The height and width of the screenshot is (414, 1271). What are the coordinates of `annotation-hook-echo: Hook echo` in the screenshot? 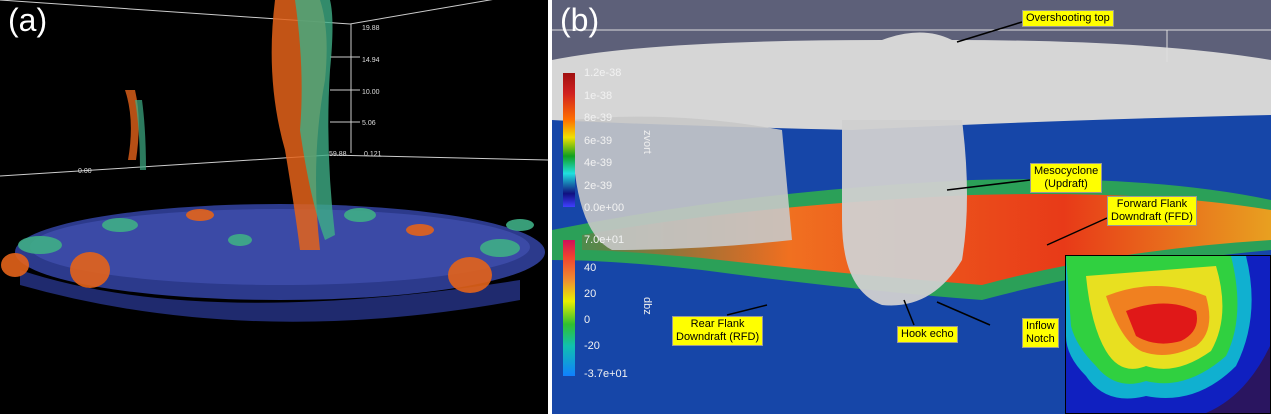 It's located at (927, 334).